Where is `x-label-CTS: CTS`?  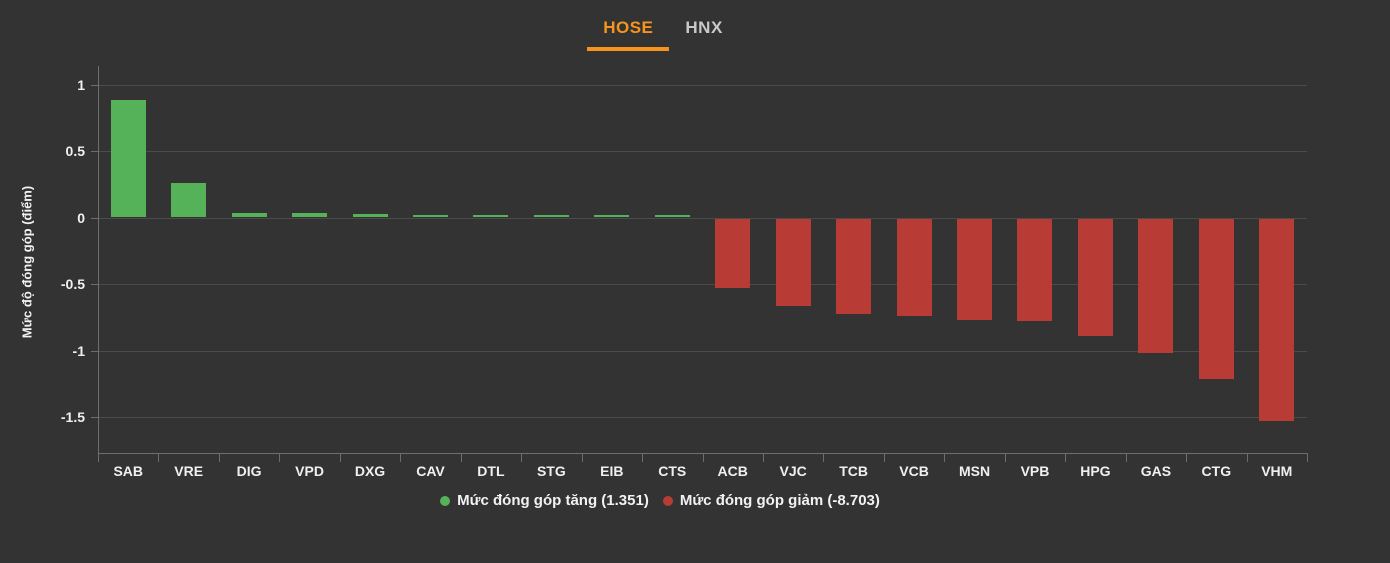
x-label-CTS: CTS is located at coordinates (672, 471).